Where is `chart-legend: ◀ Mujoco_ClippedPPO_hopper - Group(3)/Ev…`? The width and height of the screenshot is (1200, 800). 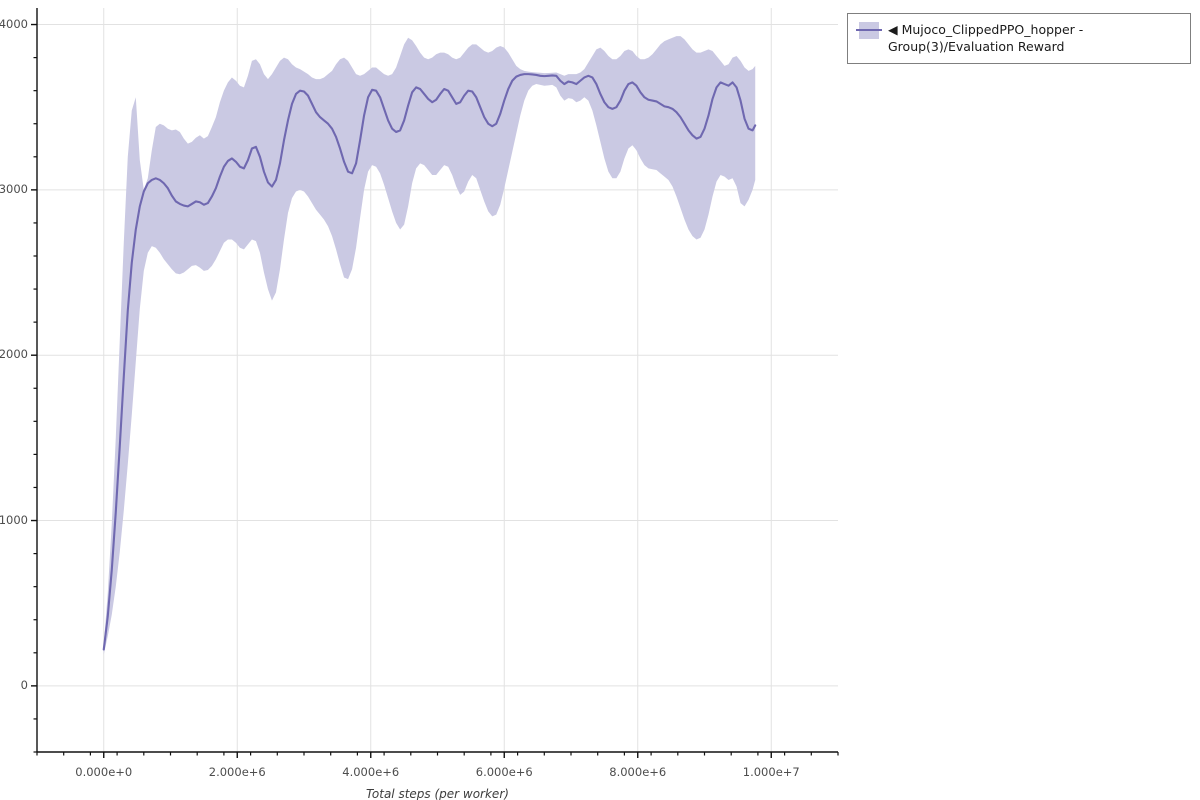 chart-legend: ◀ Mujoco_ClippedPPO_hopper - Group(3)/Ev… is located at coordinates (1019, 38).